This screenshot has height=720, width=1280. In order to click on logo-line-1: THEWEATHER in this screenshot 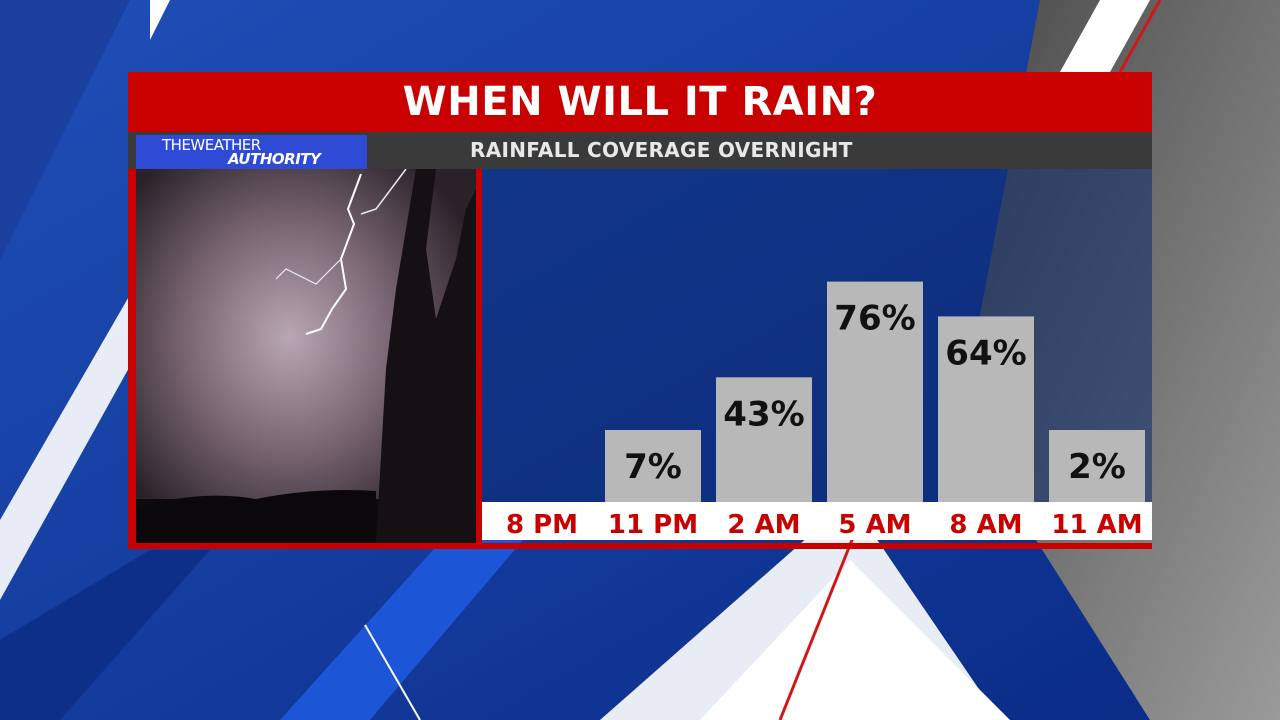, I will do `click(211, 145)`.